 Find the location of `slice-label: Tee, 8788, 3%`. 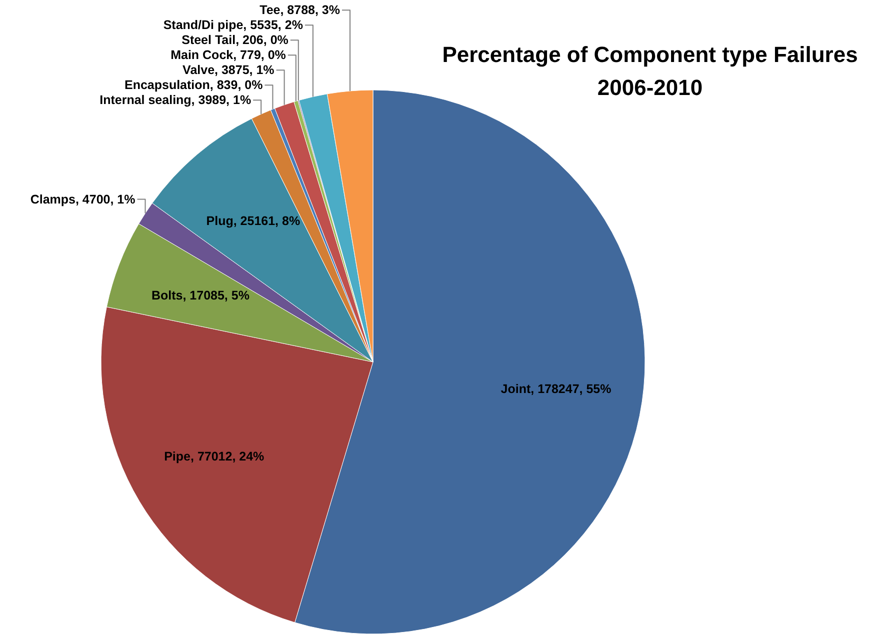

slice-label: Tee, 8788, 3% is located at coordinates (300, 10).